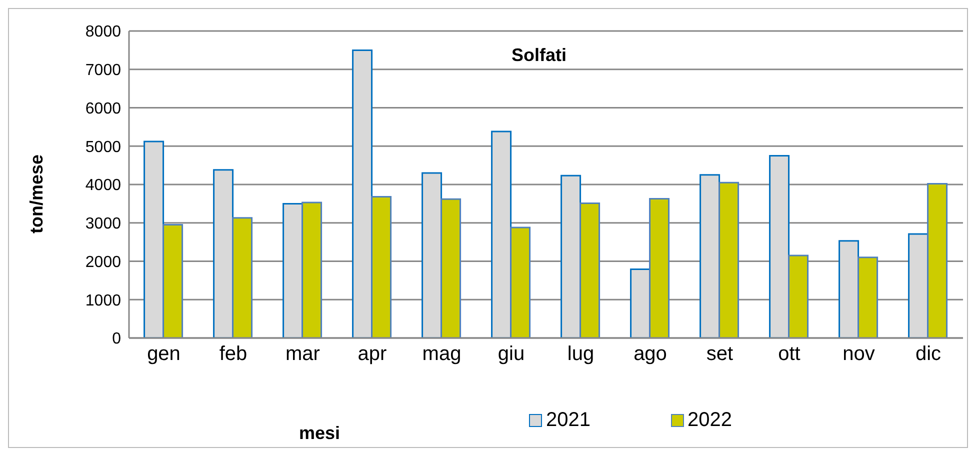  What do you see at coordinates (858, 354) in the screenshot?
I see `x-tick-label: nov` at bounding box center [858, 354].